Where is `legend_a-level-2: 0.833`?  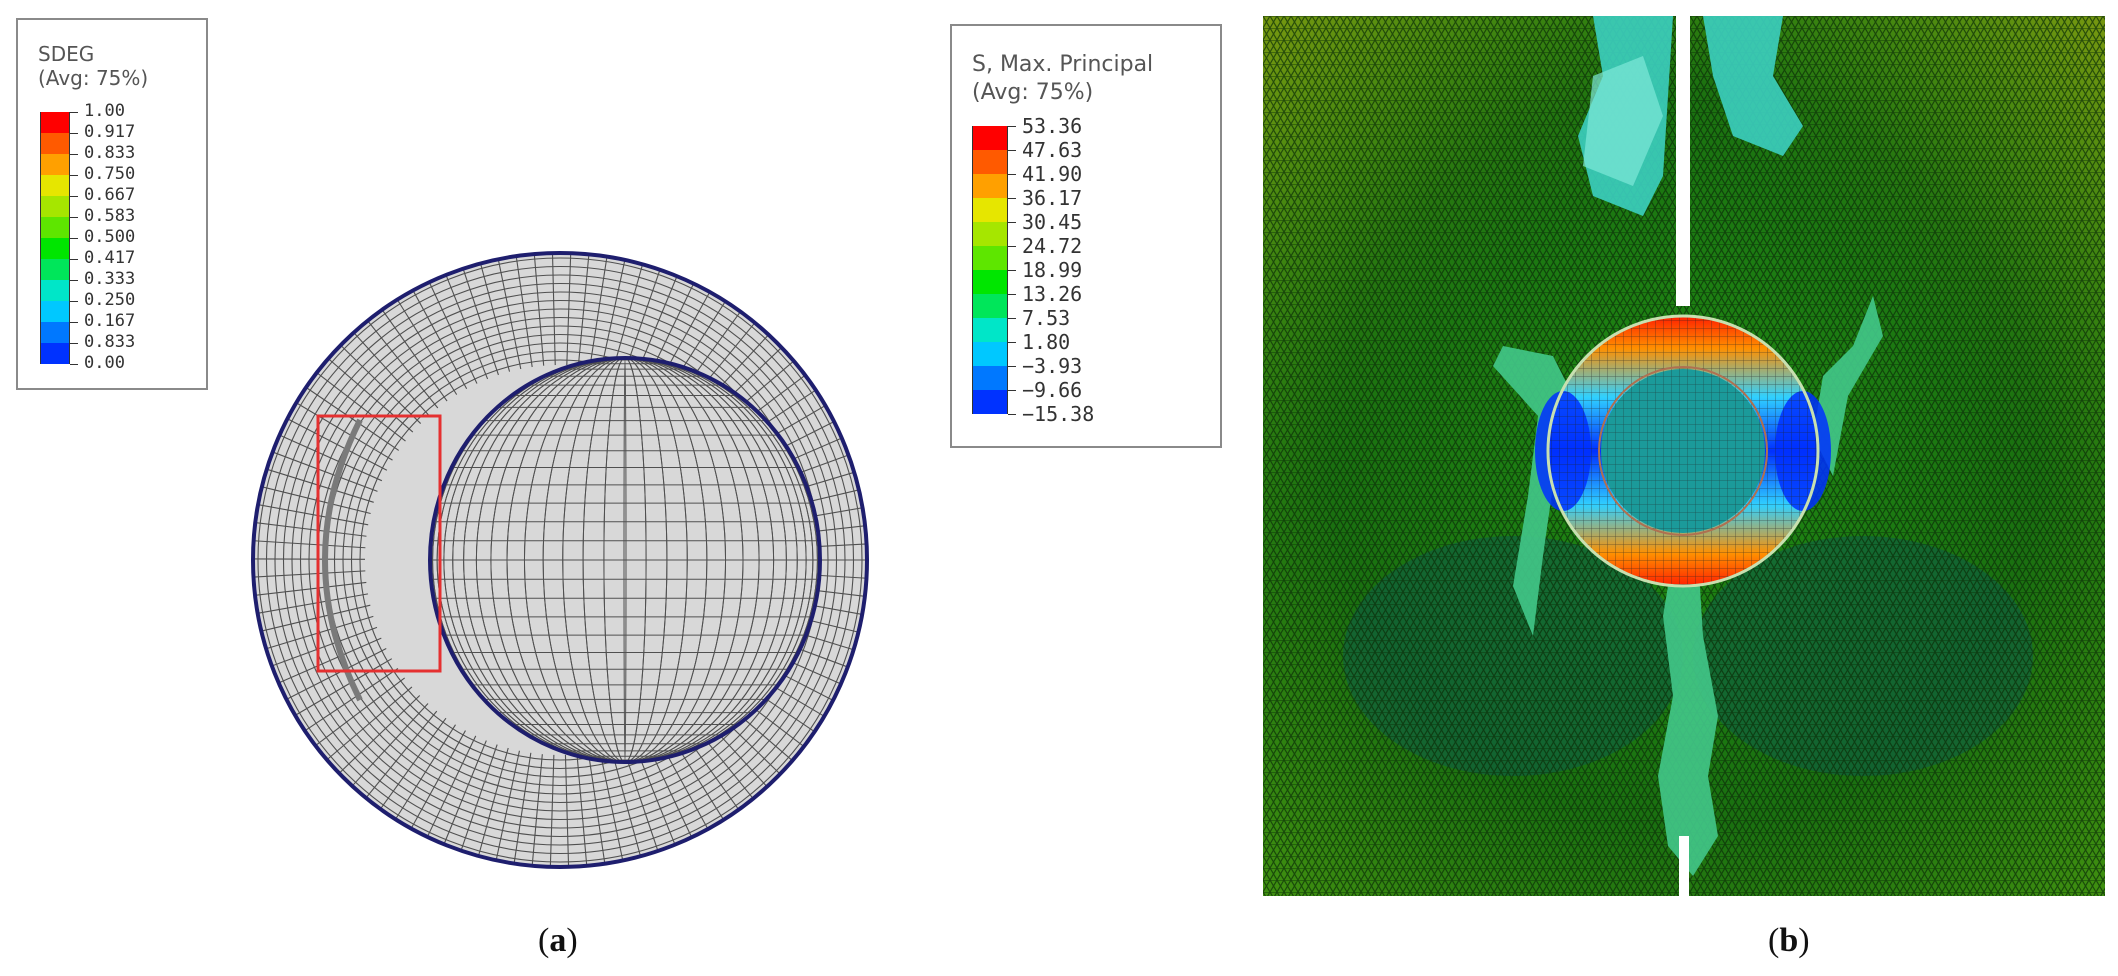
legend_a-level-2: 0.833 is located at coordinates (110, 153).